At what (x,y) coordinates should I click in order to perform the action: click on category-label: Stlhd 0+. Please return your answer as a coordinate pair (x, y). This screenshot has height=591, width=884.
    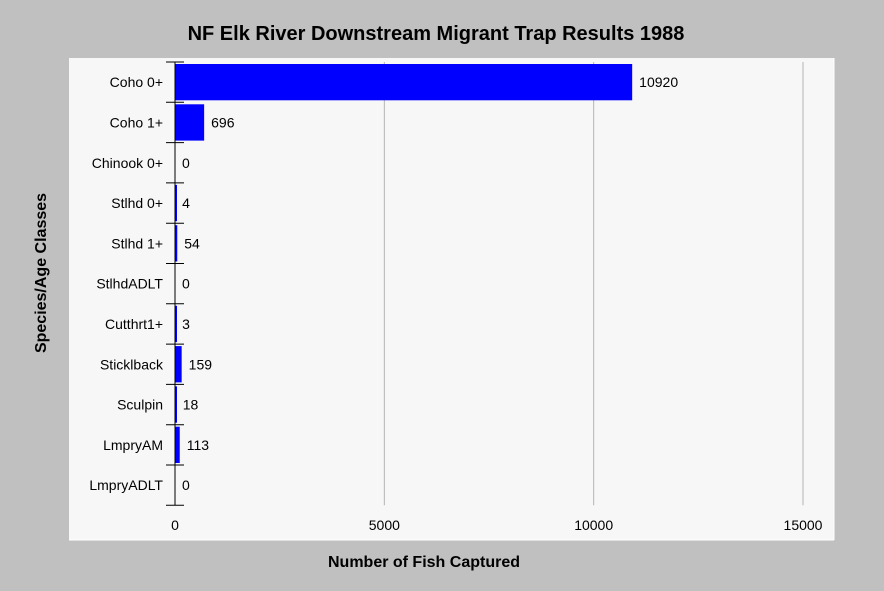
    Looking at the image, I should click on (137, 203).